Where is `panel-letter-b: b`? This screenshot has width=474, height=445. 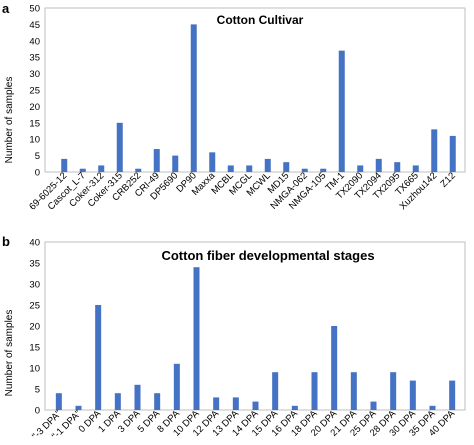
panel-letter-b: b is located at coordinates (6, 241).